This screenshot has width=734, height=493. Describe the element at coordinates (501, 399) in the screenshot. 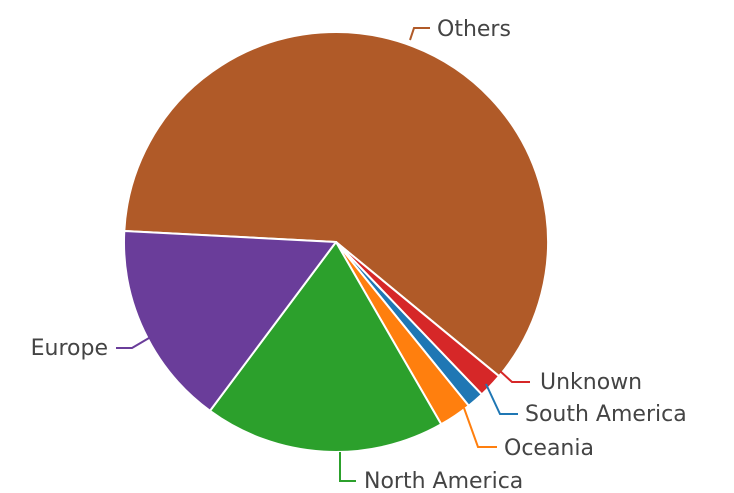

I see `leader-line-south-america` at that location.